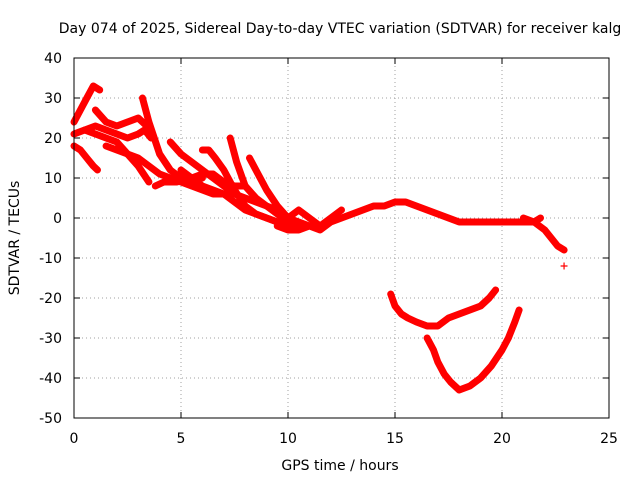 The height and width of the screenshot is (480, 640). What do you see at coordinates (339, 466) in the screenshot?
I see `x-axis-label: GPS time / hours` at bounding box center [339, 466].